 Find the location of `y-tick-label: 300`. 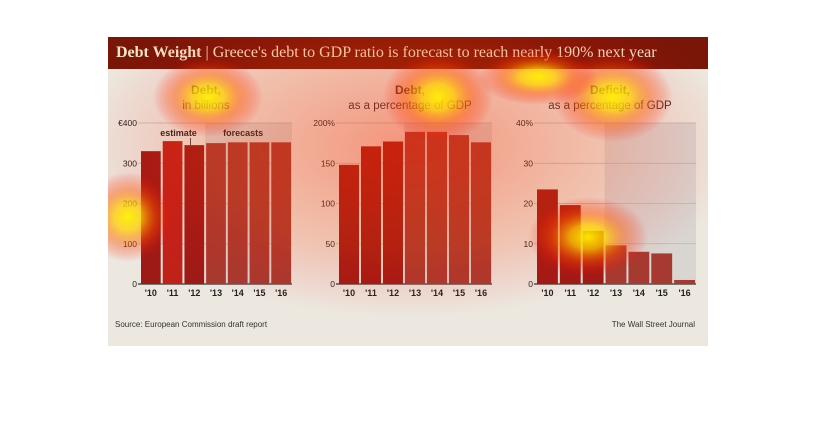

y-tick-label: 300 is located at coordinates (130, 163).